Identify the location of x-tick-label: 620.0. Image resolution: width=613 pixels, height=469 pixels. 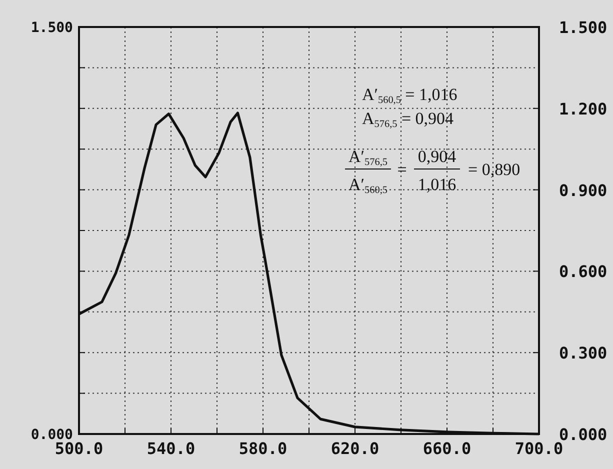
(355, 448).